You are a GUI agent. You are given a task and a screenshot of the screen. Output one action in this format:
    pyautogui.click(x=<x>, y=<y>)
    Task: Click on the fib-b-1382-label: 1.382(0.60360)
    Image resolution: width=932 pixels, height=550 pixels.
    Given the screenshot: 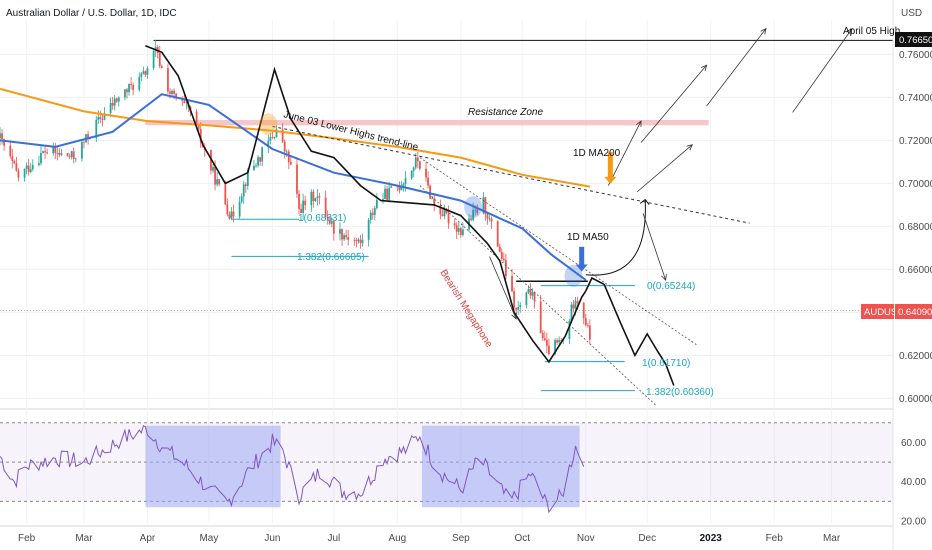 What is the action you would take?
    pyautogui.click(x=680, y=392)
    